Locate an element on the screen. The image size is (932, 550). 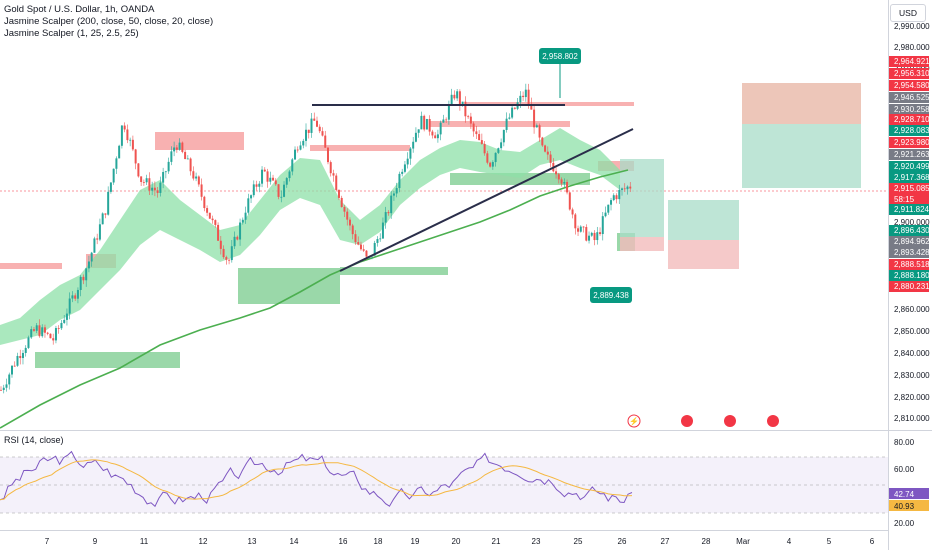
price-tick: 2,860.000 is located at coordinates (912, 309).